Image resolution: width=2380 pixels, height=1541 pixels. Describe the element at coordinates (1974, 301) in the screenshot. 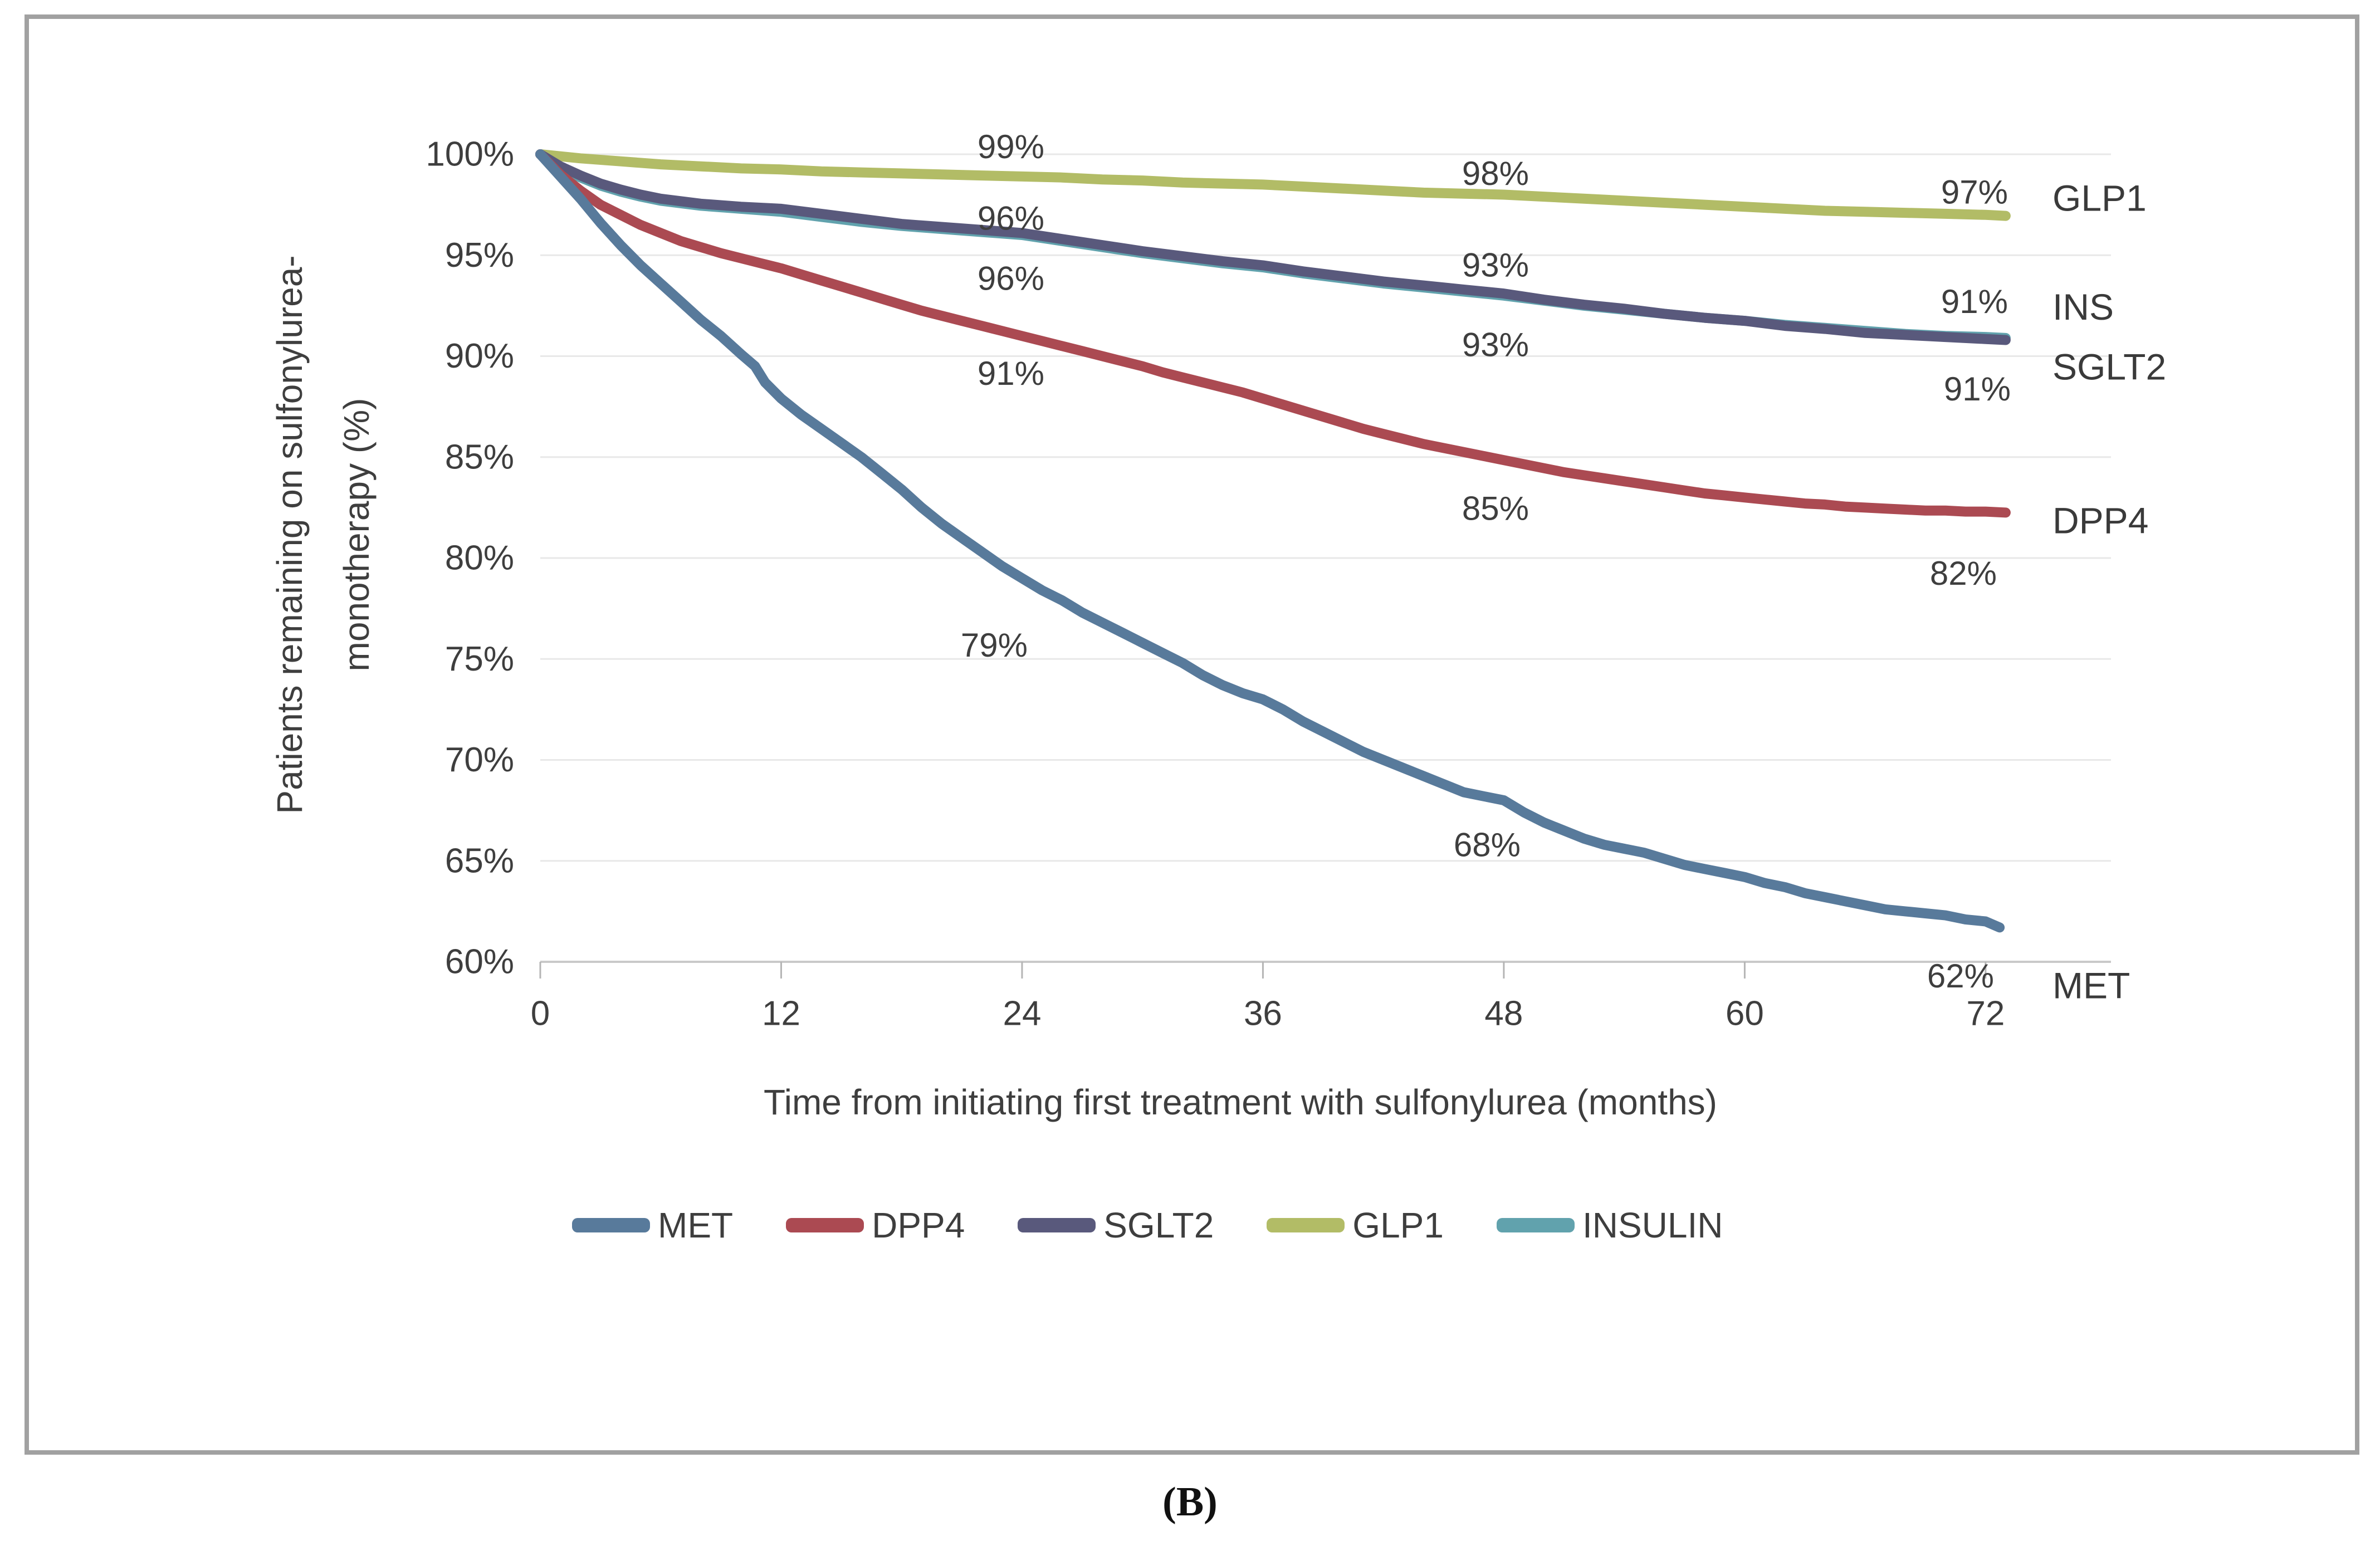

I see `data-label-INSULIN: 91%` at that location.